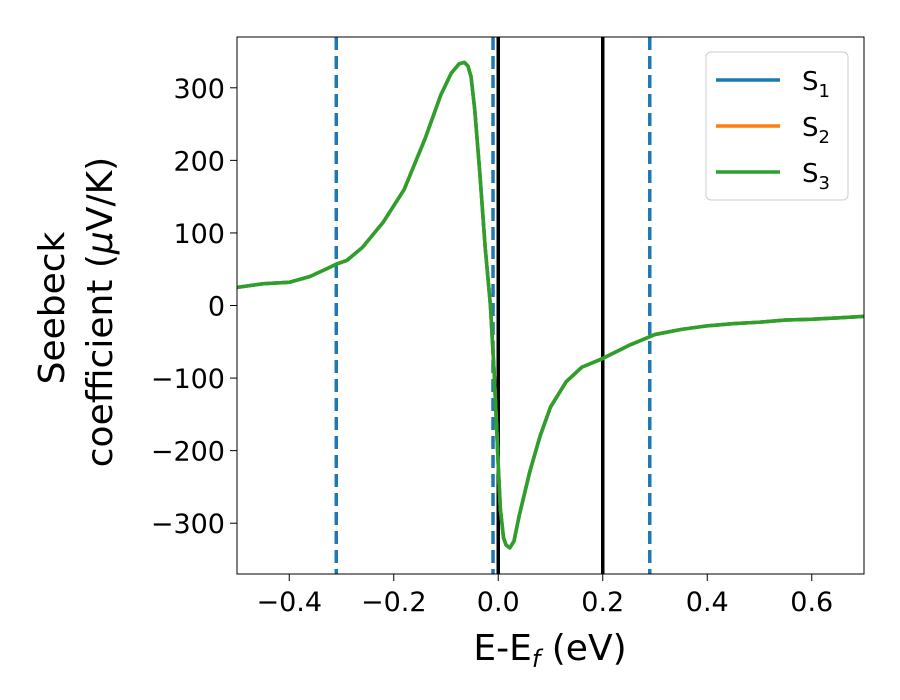  I want to click on legend-label-S3: S3, so click(816, 176).